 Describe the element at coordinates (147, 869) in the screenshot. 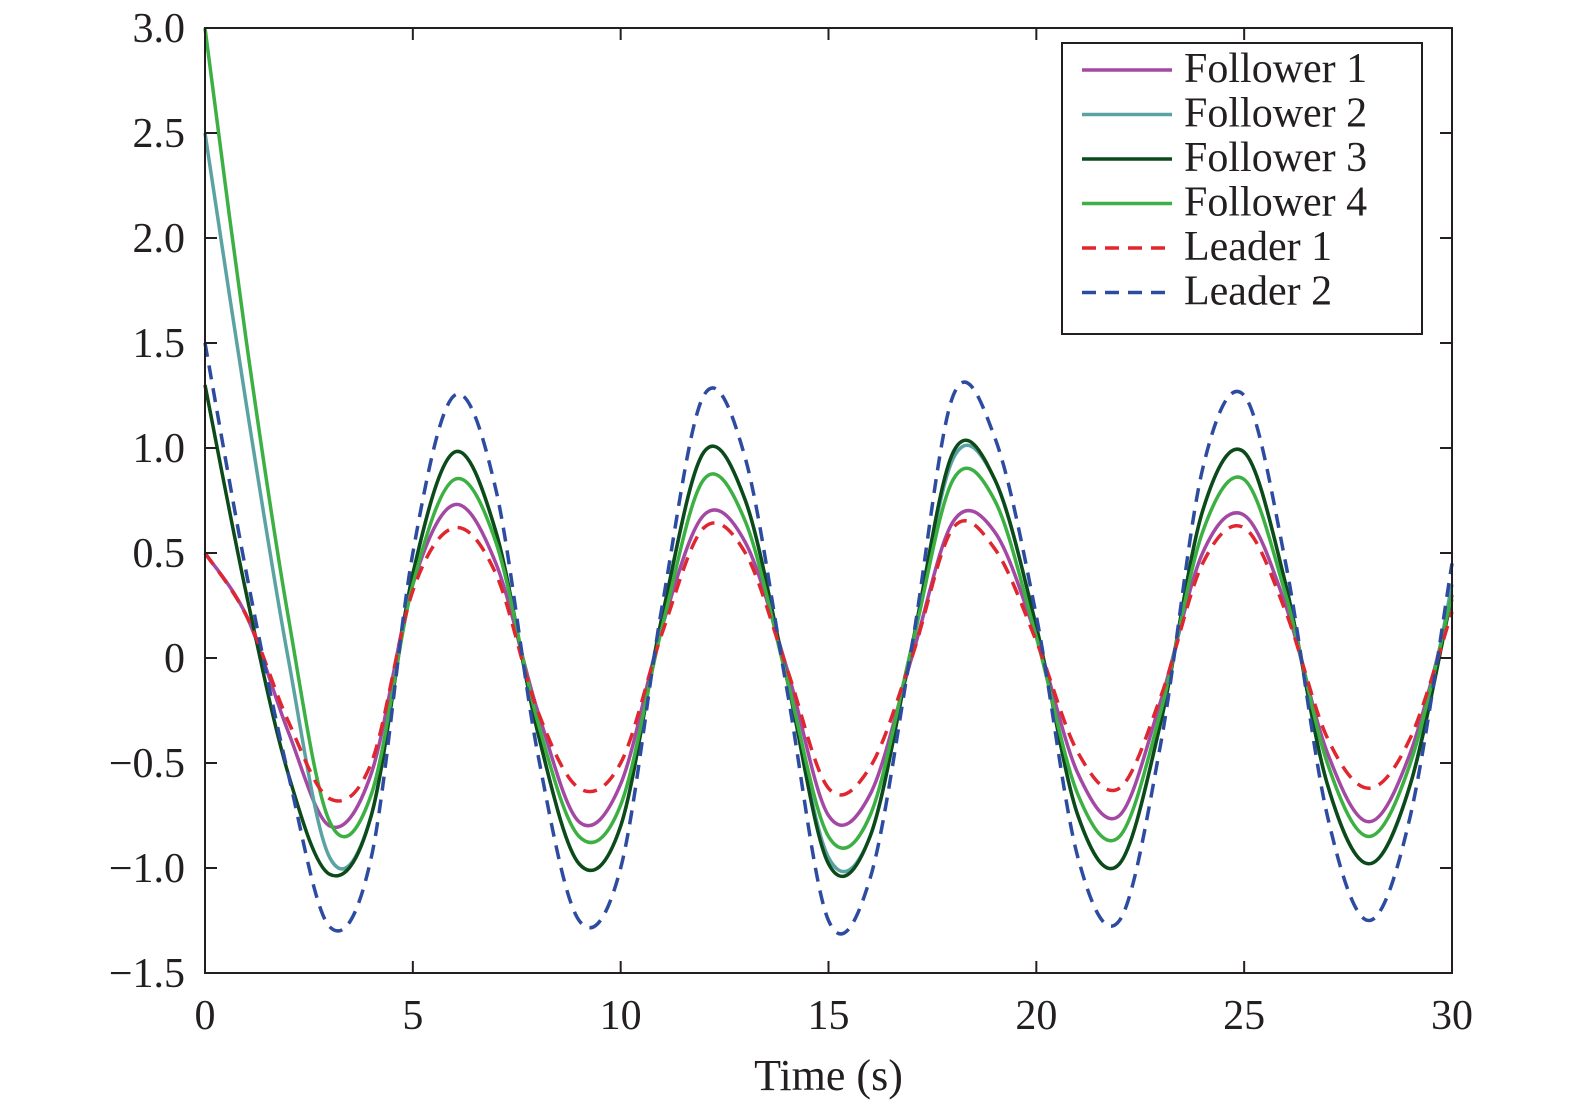

I see `y-tick-label: −1.0` at that location.